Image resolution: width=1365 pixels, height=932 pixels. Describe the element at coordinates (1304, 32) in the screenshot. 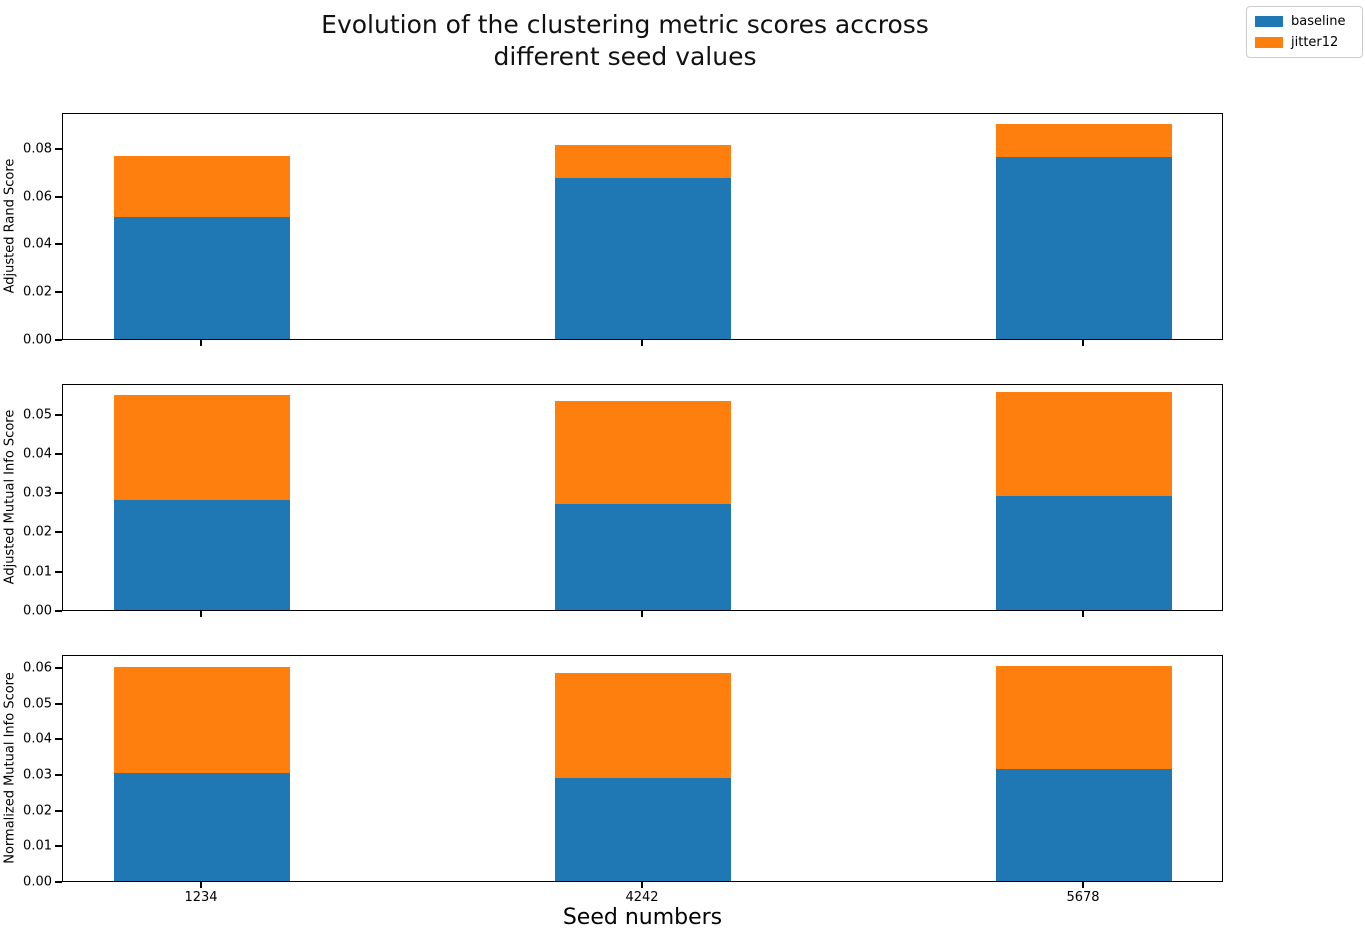

I see `legend: baseline jitter12` at that location.